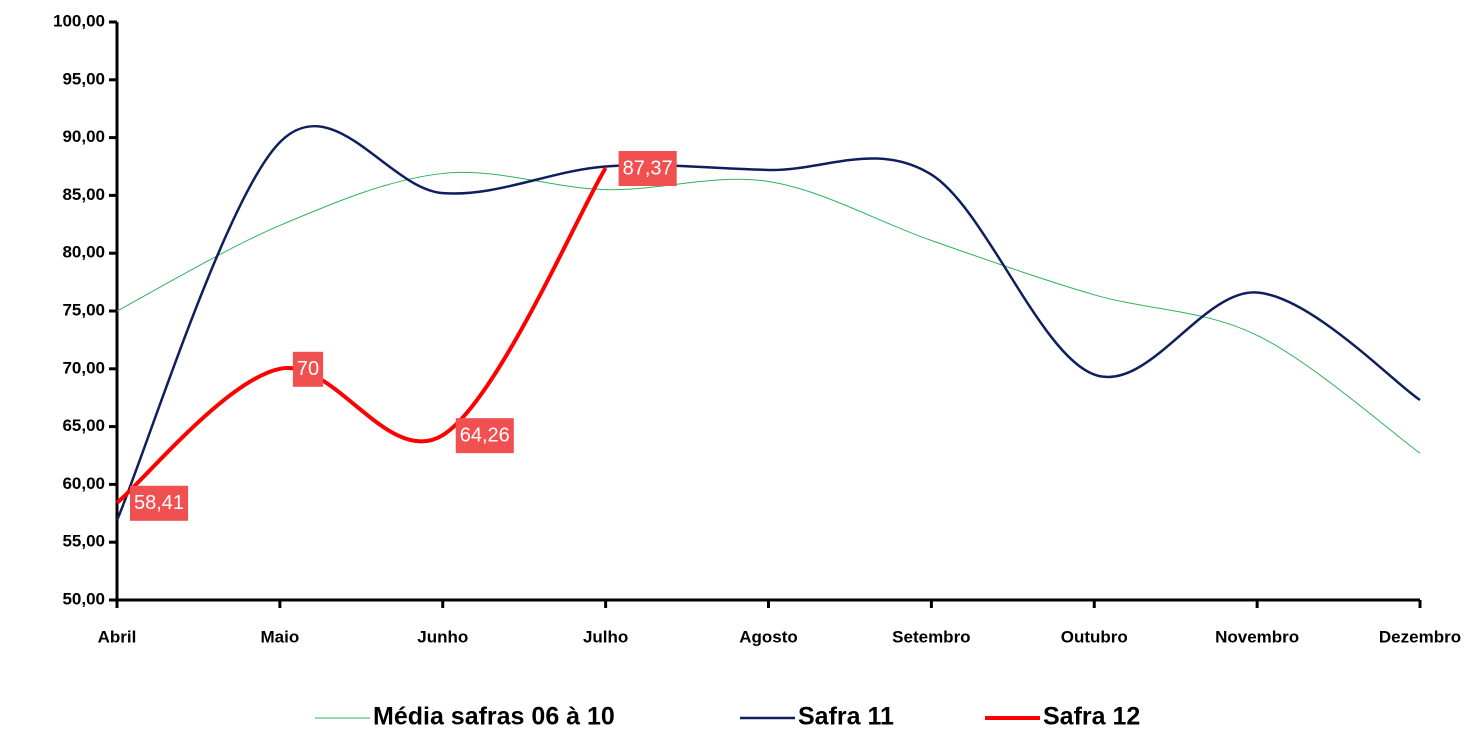  Describe the element at coordinates (83, 309) in the screenshot. I see `y-tick-label: 75,00` at that location.